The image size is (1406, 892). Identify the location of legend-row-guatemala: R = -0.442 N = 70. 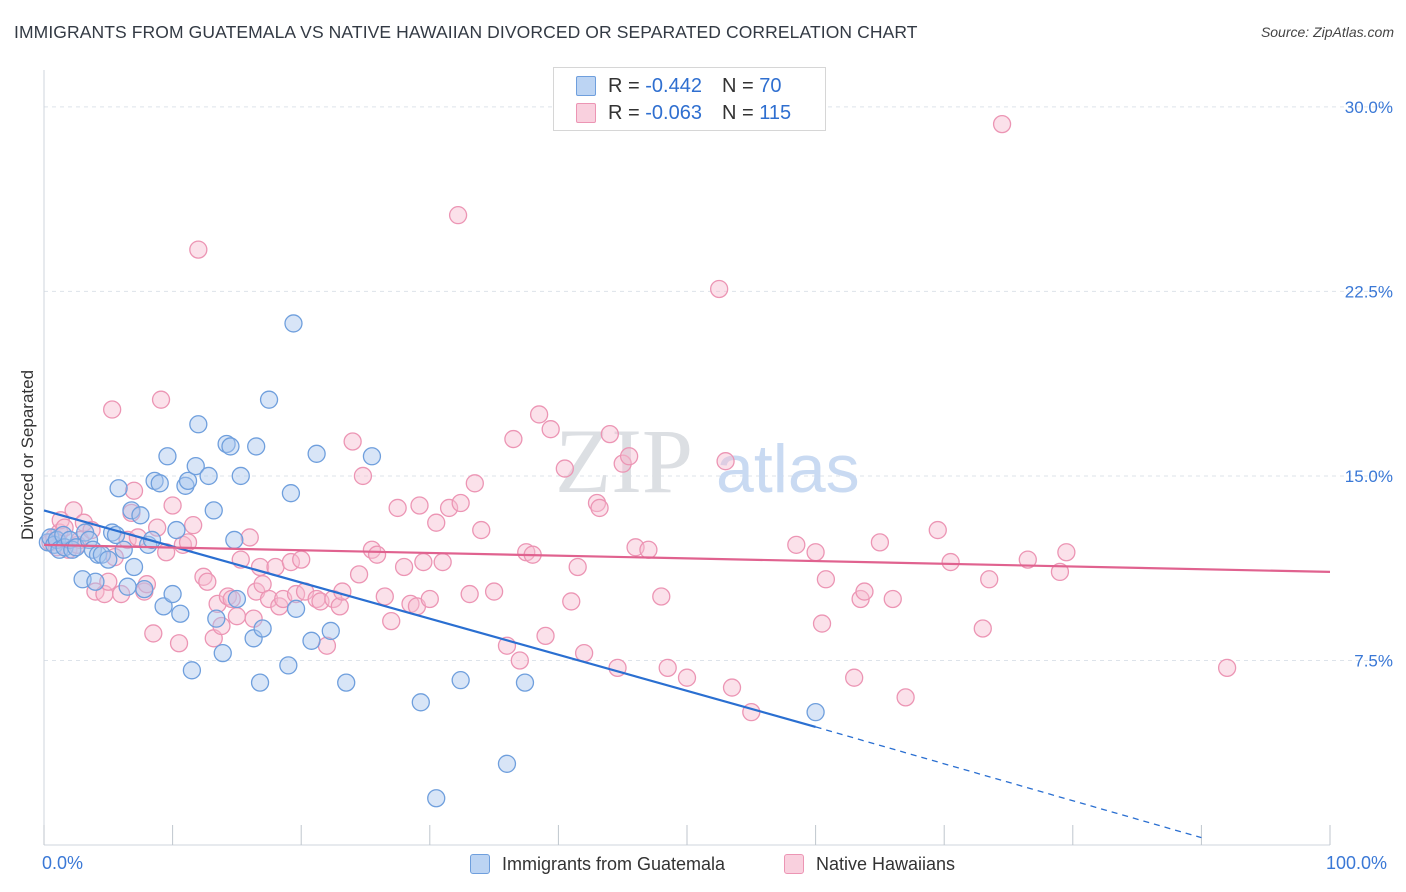
(678, 86).